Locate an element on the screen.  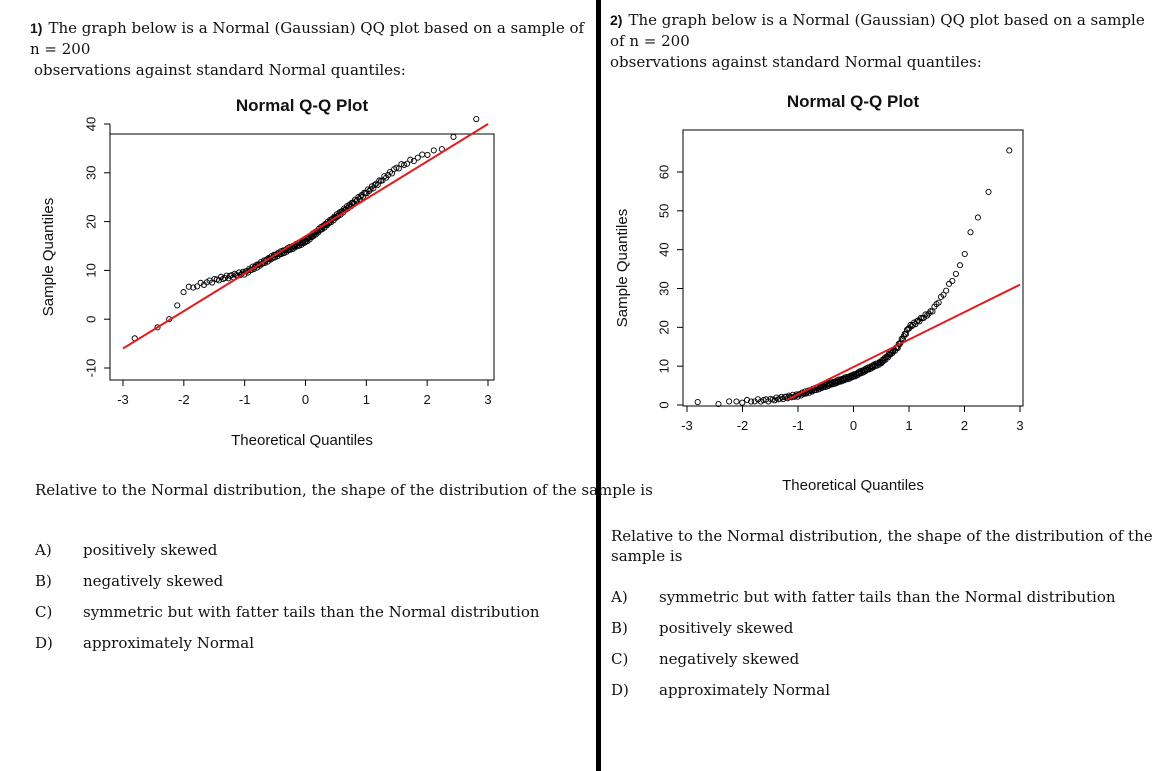
question-1-number: 1) is located at coordinates (36, 28).